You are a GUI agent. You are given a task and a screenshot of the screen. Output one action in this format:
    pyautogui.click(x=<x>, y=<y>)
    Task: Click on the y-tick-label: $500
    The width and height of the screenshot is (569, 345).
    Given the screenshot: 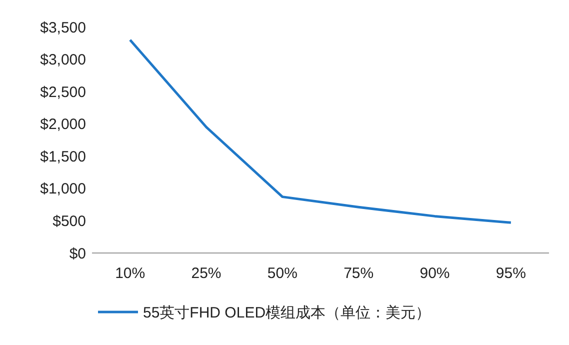 What is the action you would take?
    pyautogui.click(x=69, y=221)
    